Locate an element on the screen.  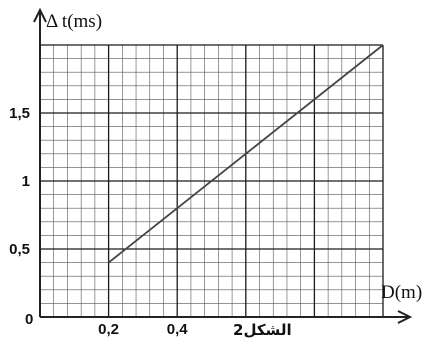
y-axis-arrow is located at coordinates (40, 15).